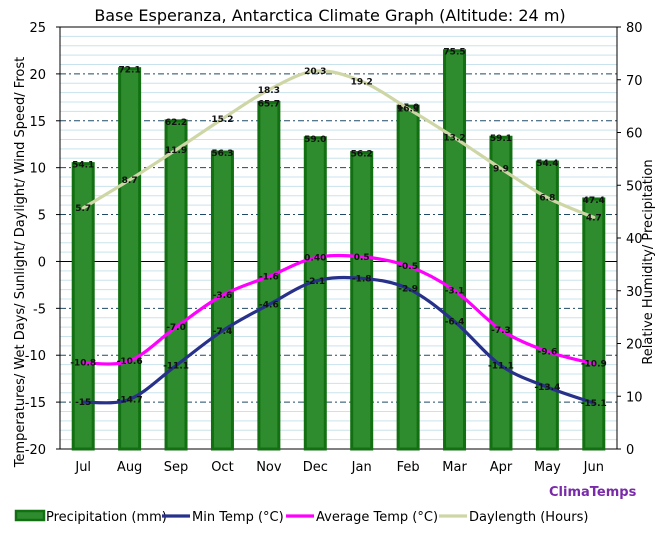  Describe the element at coordinates (528, 517) in the screenshot. I see `legend-label: Daylength (Hours)` at that location.